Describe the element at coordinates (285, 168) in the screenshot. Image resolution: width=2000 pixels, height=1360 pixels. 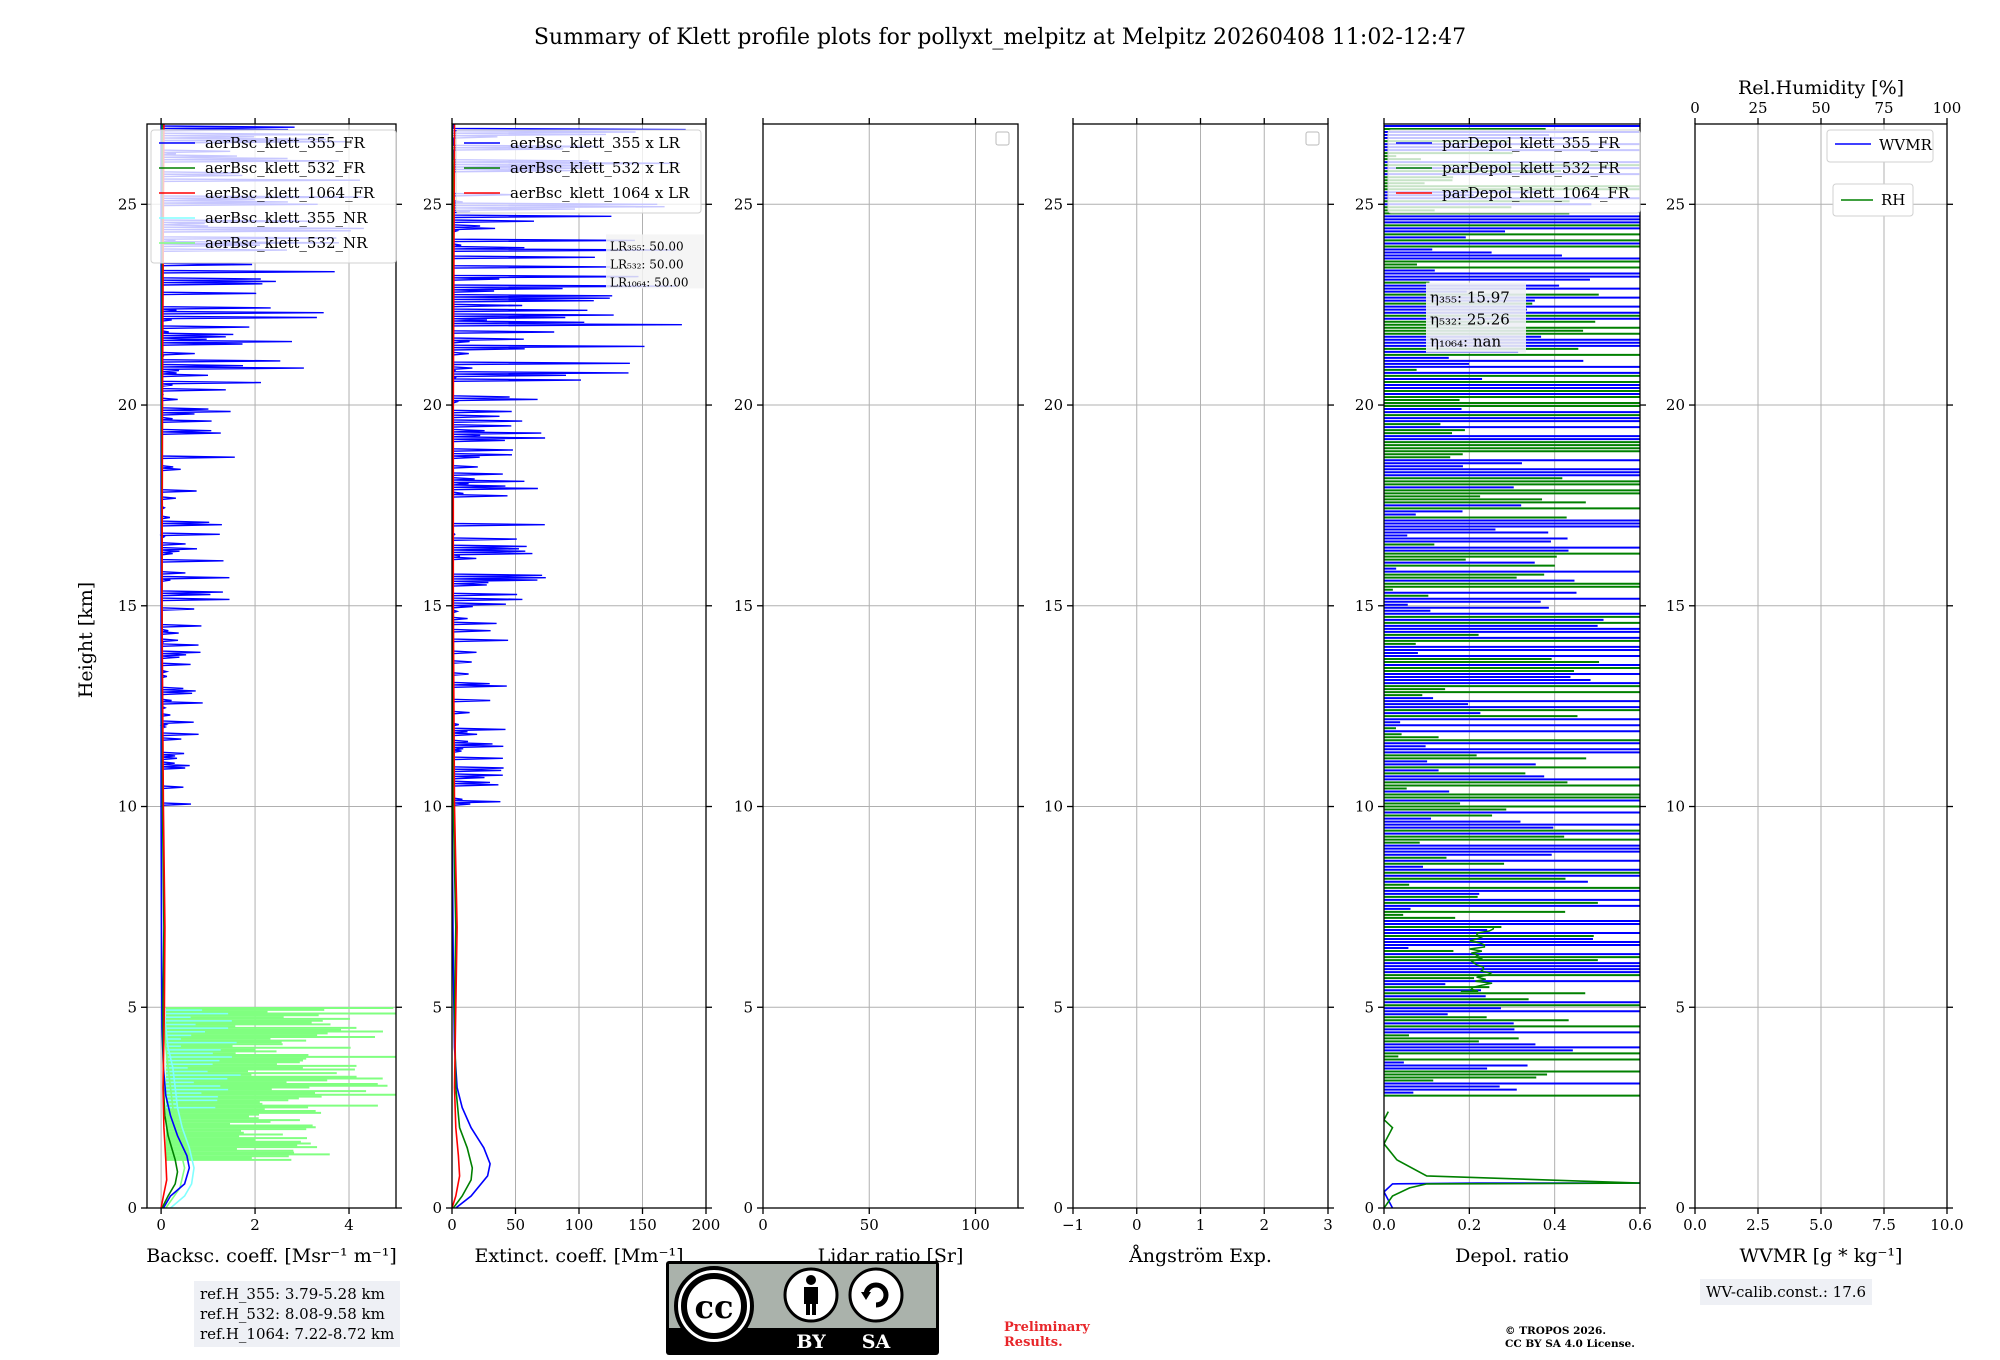
I see `legend-entry: aerBsc_klett_532_FR` at that location.